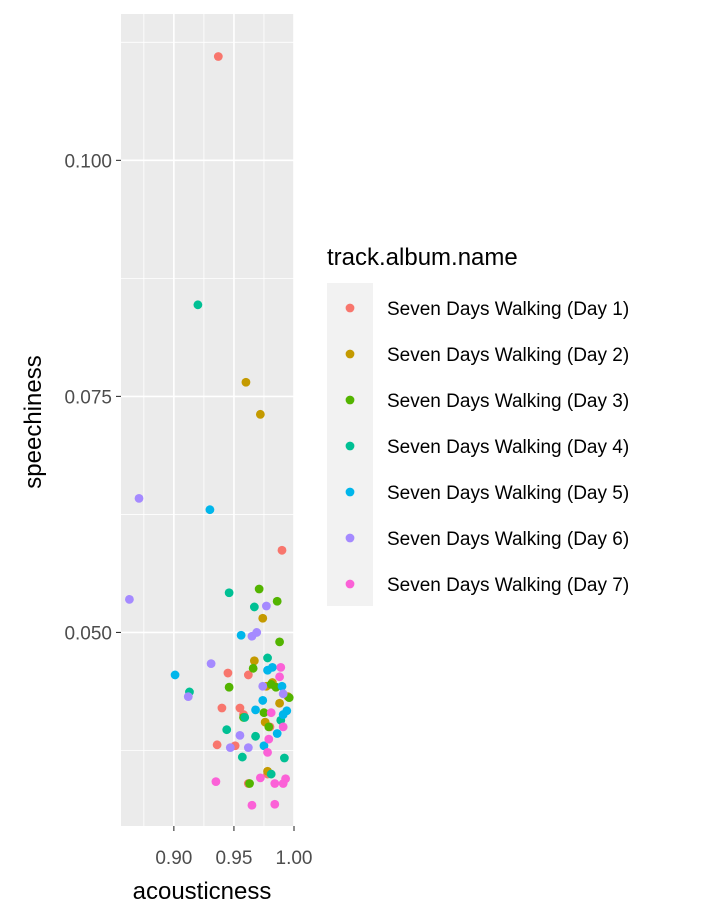 Image resolution: width=720 pixels, height=921 pixels. I want to click on y-tick-label: 0.050, so click(88, 633).